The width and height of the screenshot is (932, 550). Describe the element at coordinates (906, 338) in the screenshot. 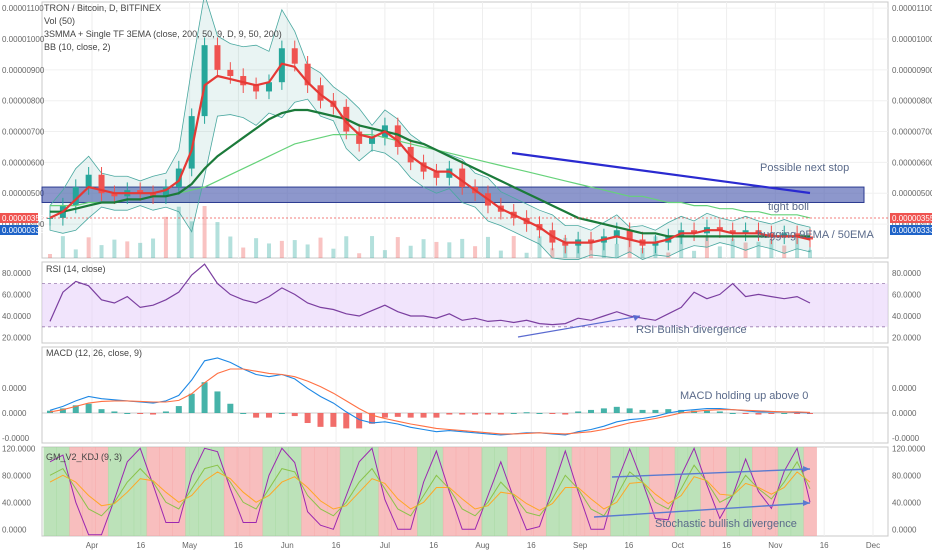

I see `rsi-y-tick-label: 20.0000` at that location.